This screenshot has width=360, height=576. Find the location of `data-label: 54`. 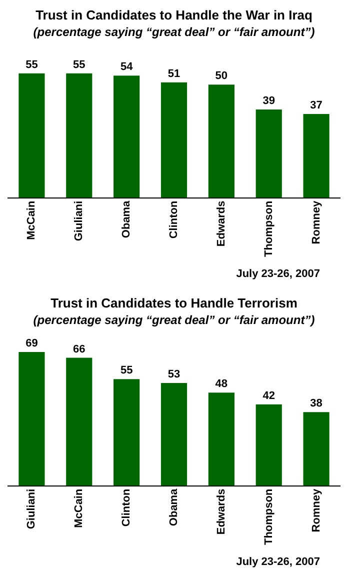

data-label: 54 is located at coordinates (127, 67).